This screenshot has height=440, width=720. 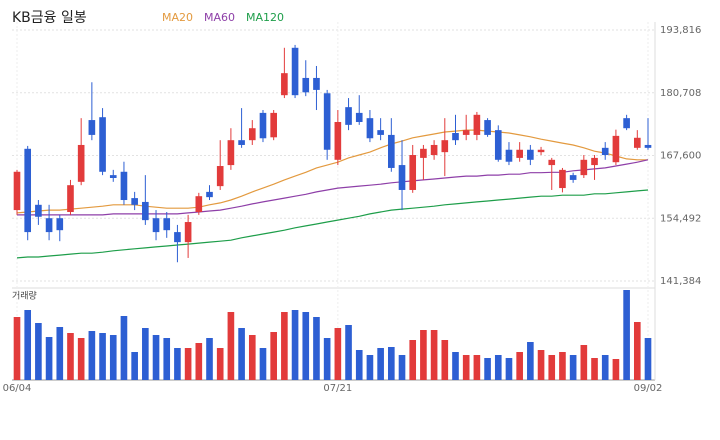 What do you see at coordinates (332, 224) in the screenshot?
I see `ma-line` at bounding box center [332, 224].